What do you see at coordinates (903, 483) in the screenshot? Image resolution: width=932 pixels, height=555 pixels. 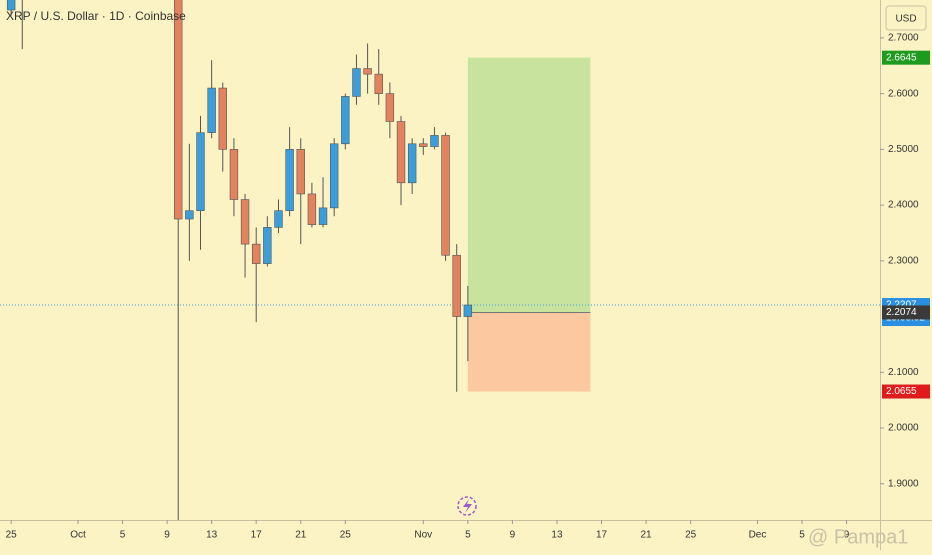 I see `y-tick-label: 1.9000` at bounding box center [903, 483].